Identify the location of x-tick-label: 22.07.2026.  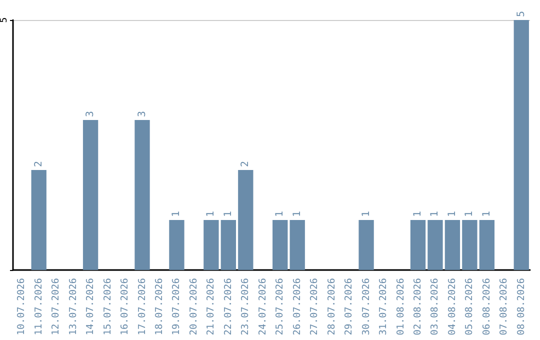
(228, 307).